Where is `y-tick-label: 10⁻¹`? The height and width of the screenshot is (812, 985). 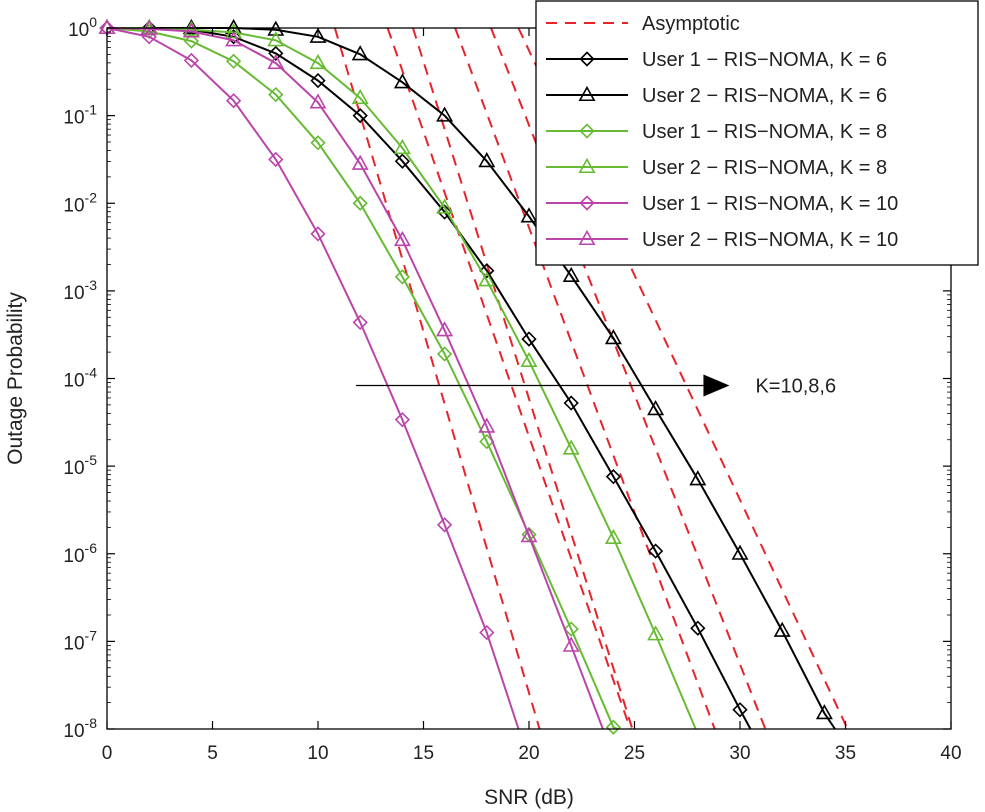 y-tick-label: 10⁻¹ is located at coordinates (80, 115).